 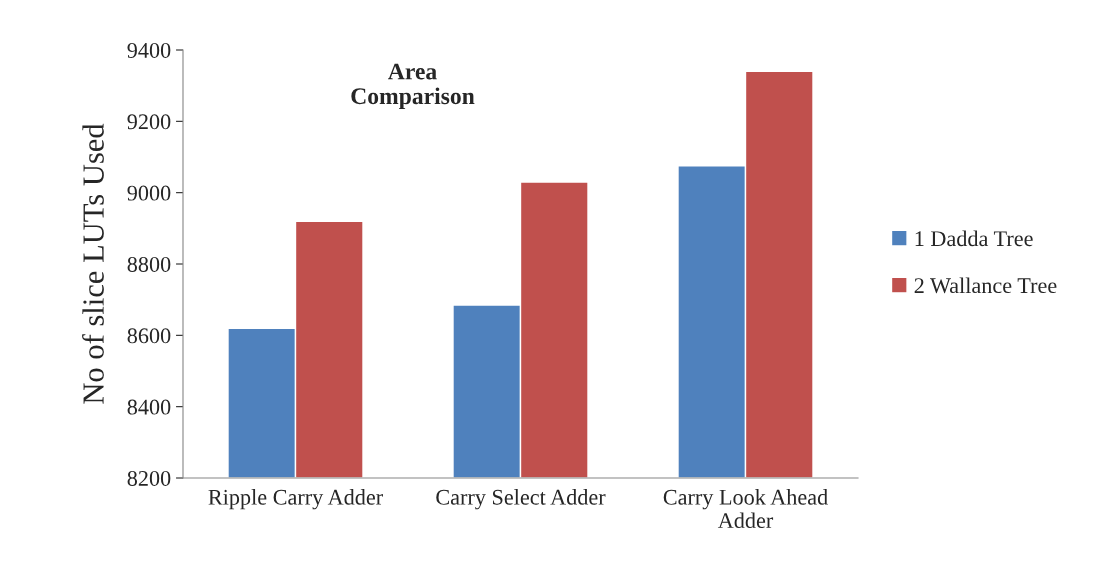 I want to click on legend-label: 2 Wallance Tree, so click(x=985, y=285).